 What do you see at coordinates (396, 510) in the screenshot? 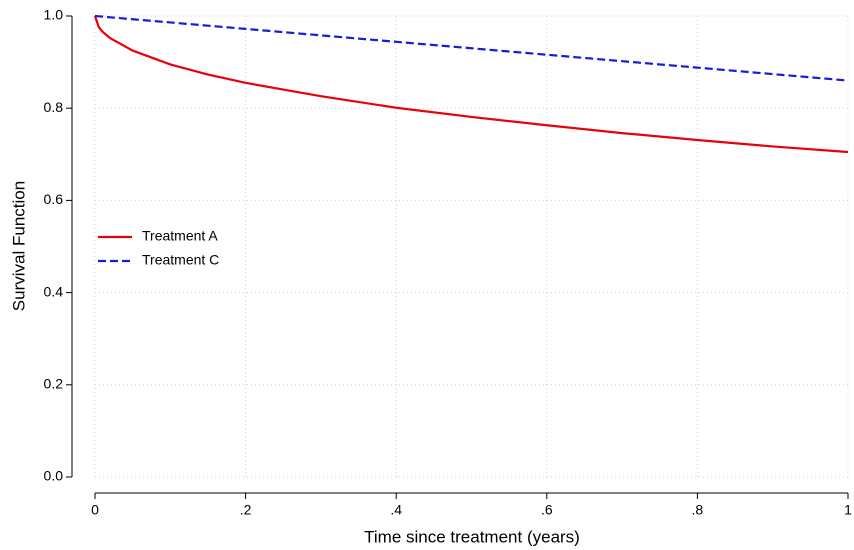
I see `x-tick-label: .4` at bounding box center [396, 510].